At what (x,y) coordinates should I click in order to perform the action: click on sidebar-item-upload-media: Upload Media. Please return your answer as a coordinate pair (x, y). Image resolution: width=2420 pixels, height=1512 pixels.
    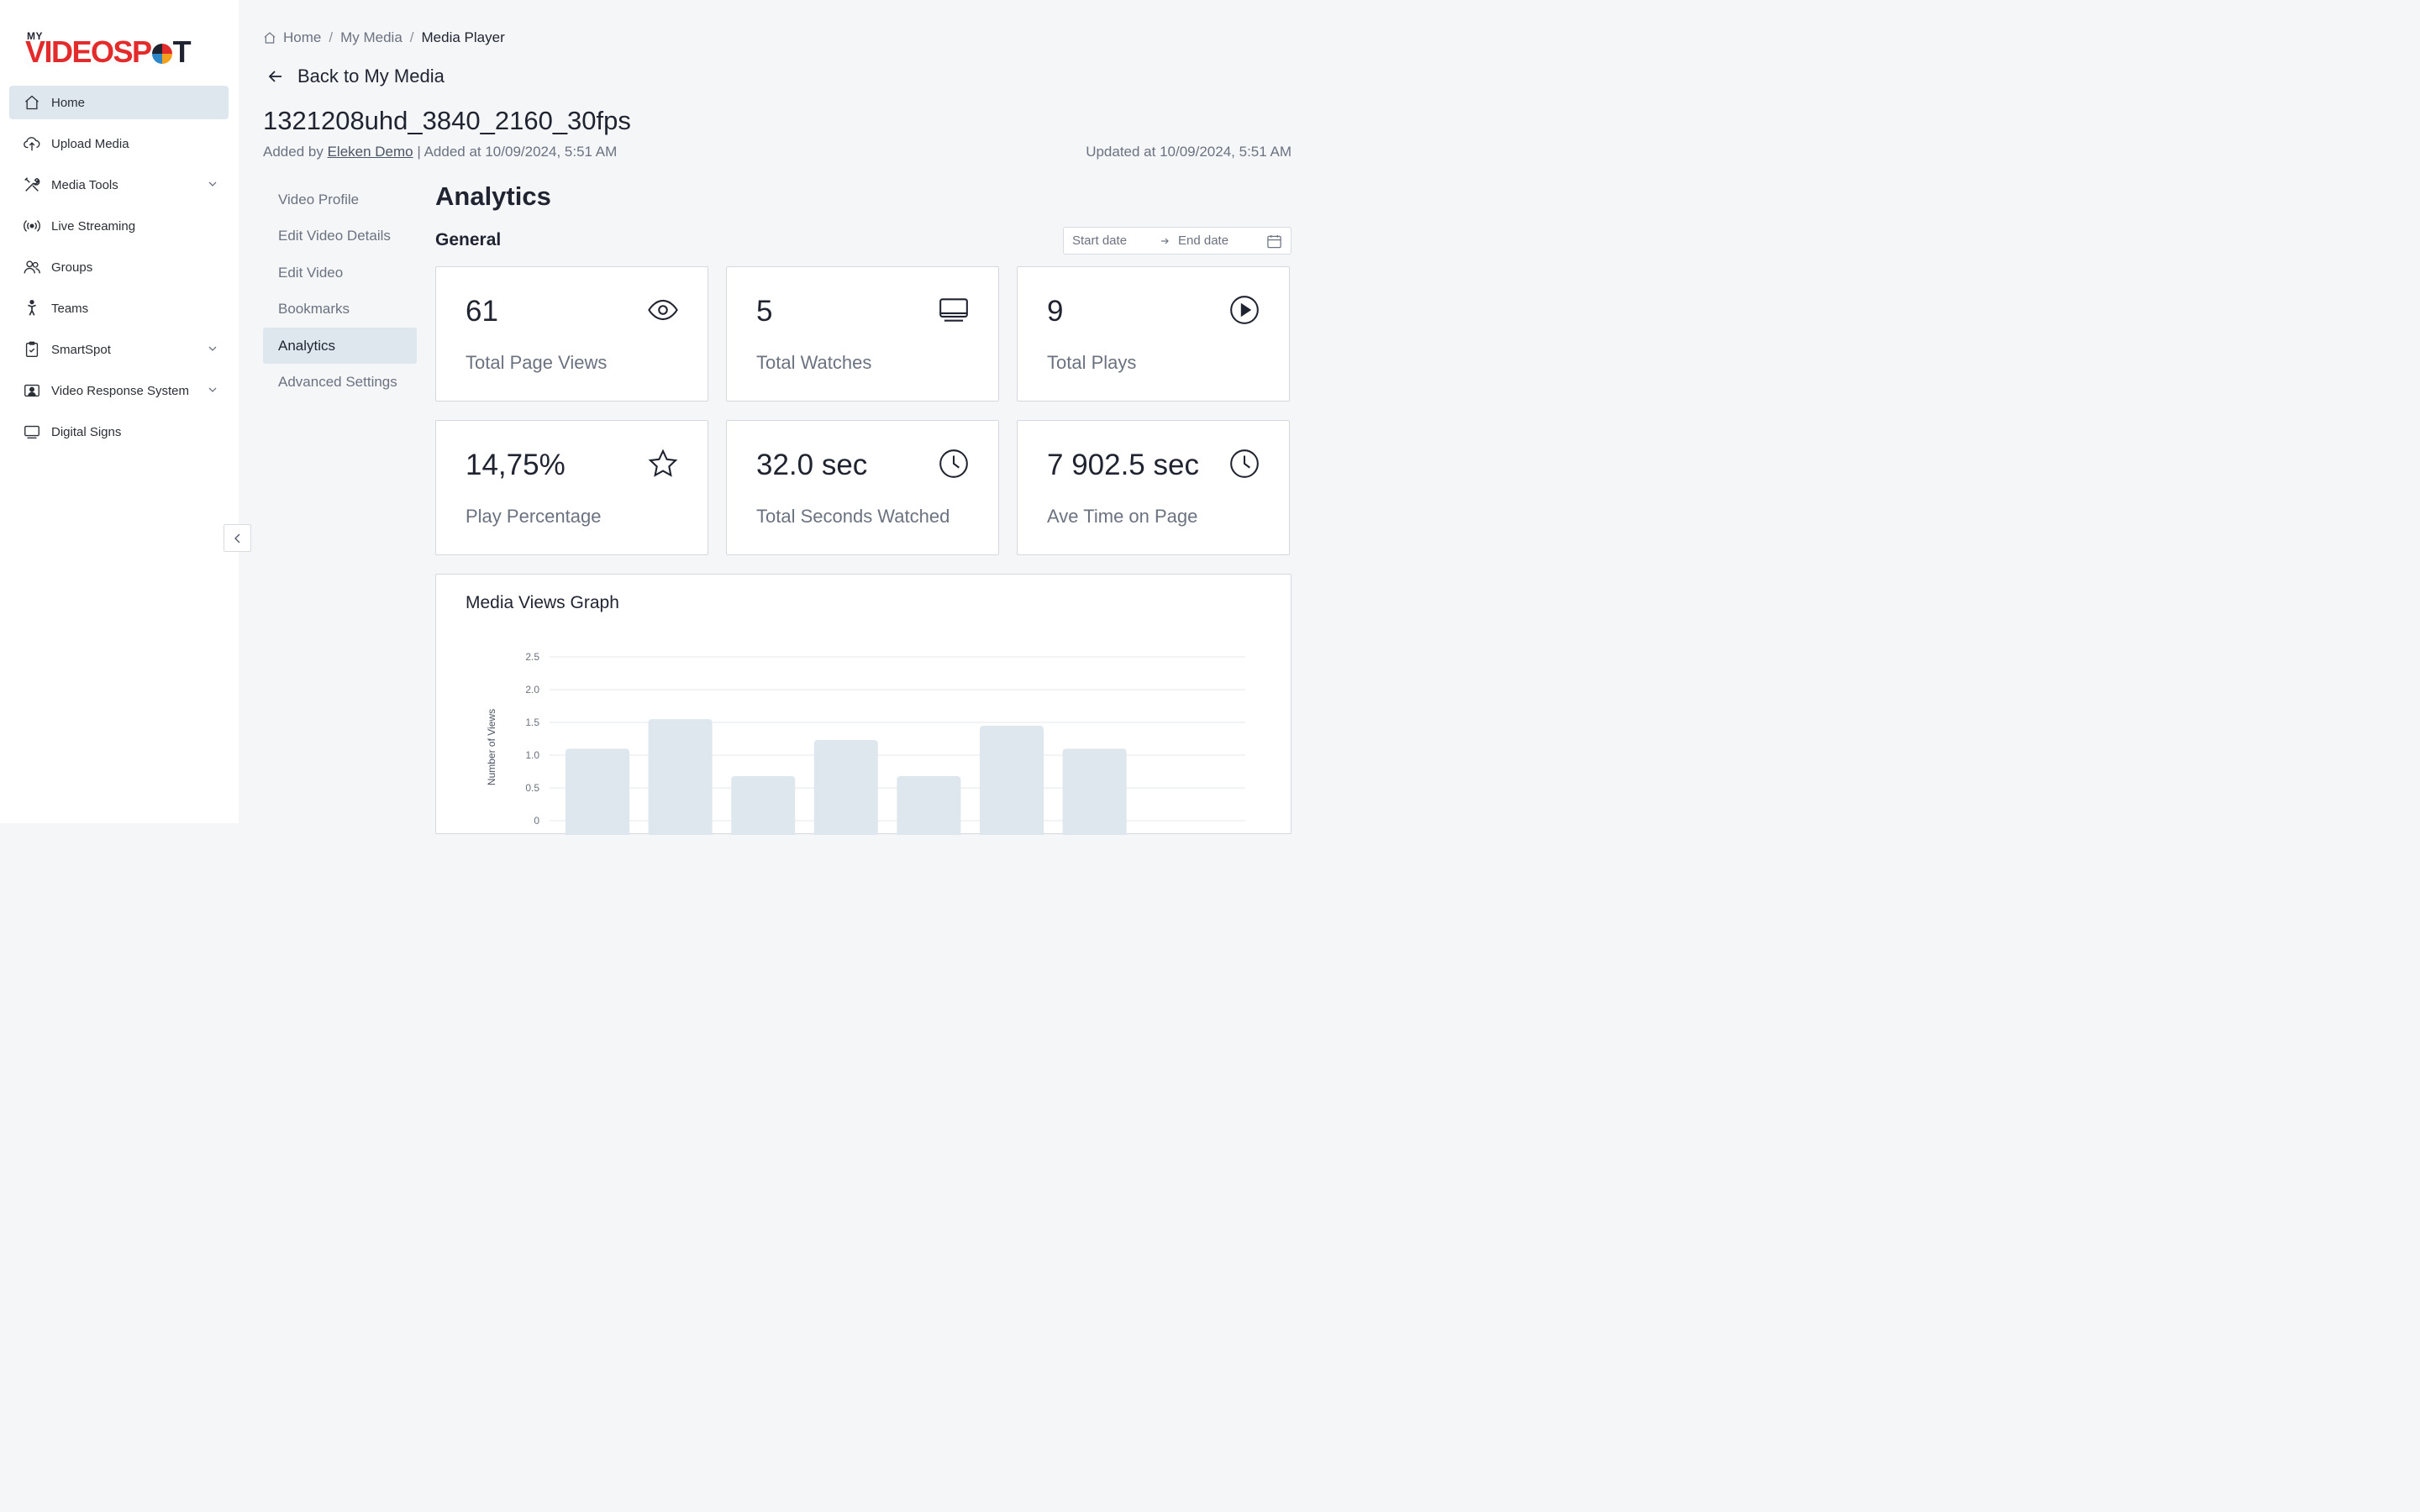
    Looking at the image, I should click on (119, 143).